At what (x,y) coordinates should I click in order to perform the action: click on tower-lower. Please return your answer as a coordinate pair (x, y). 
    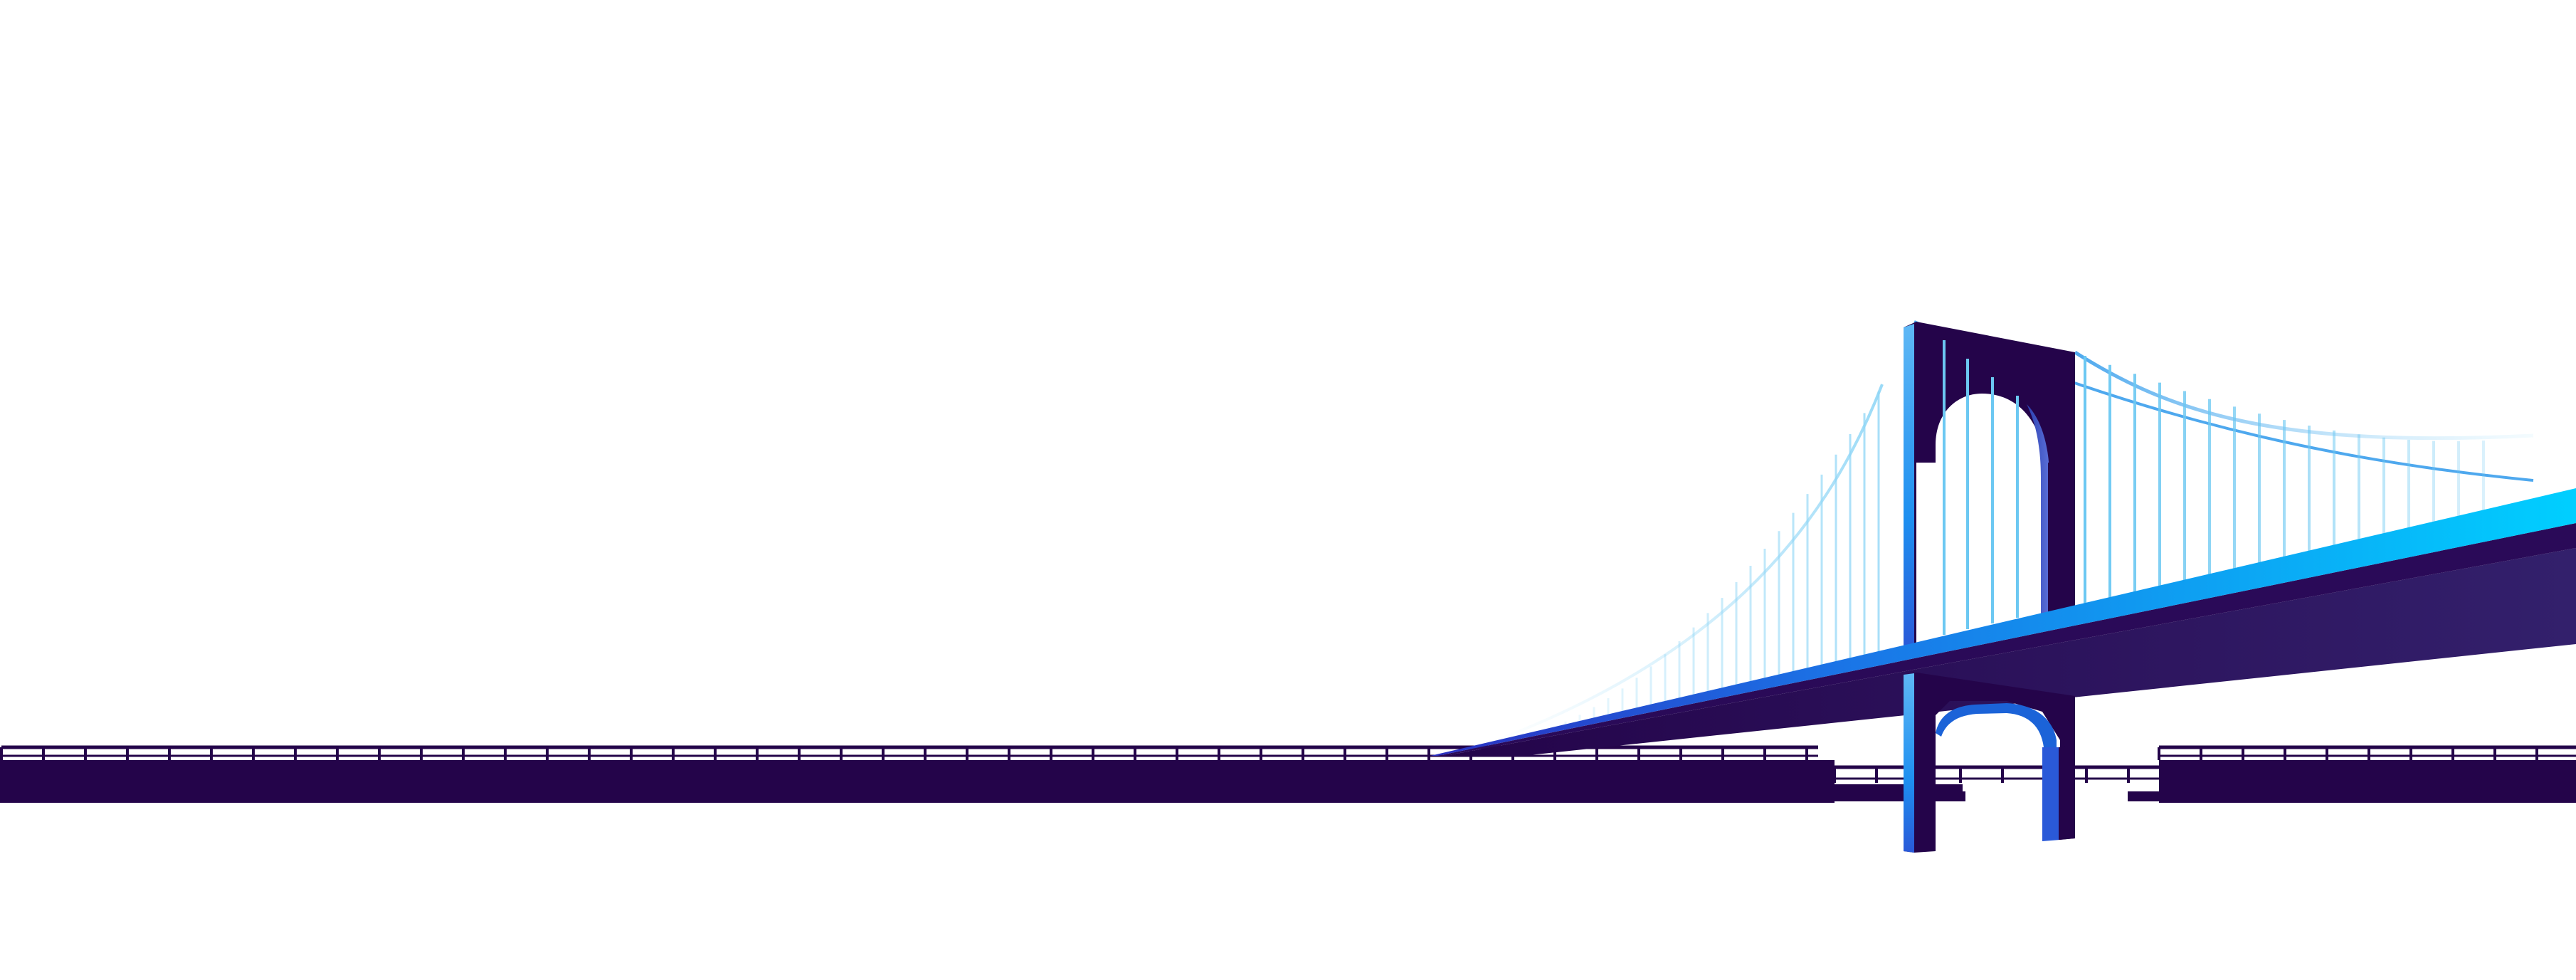
    Looking at the image, I should click on (1990, 763).